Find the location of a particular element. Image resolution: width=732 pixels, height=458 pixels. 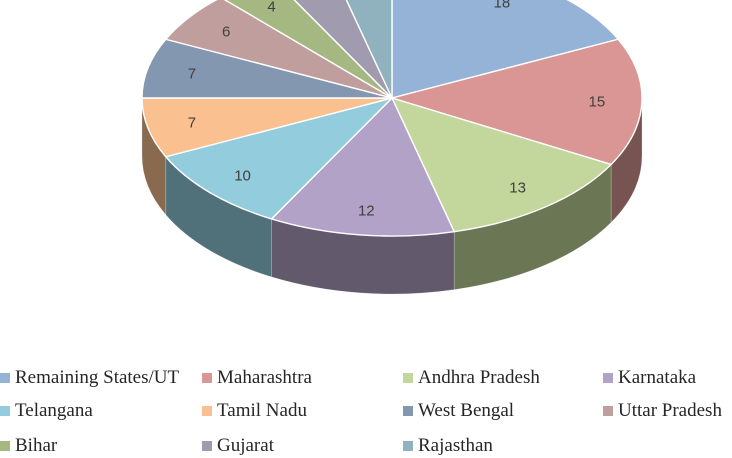

legend-item: Tamil Nadu is located at coordinates (254, 411).